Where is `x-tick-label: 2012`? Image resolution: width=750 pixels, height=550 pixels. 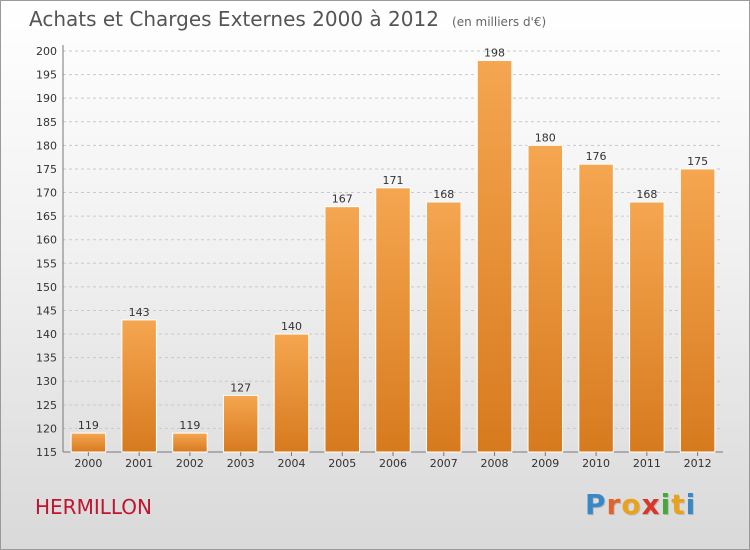
x-tick-label: 2012 is located at coordinates (698, 463).